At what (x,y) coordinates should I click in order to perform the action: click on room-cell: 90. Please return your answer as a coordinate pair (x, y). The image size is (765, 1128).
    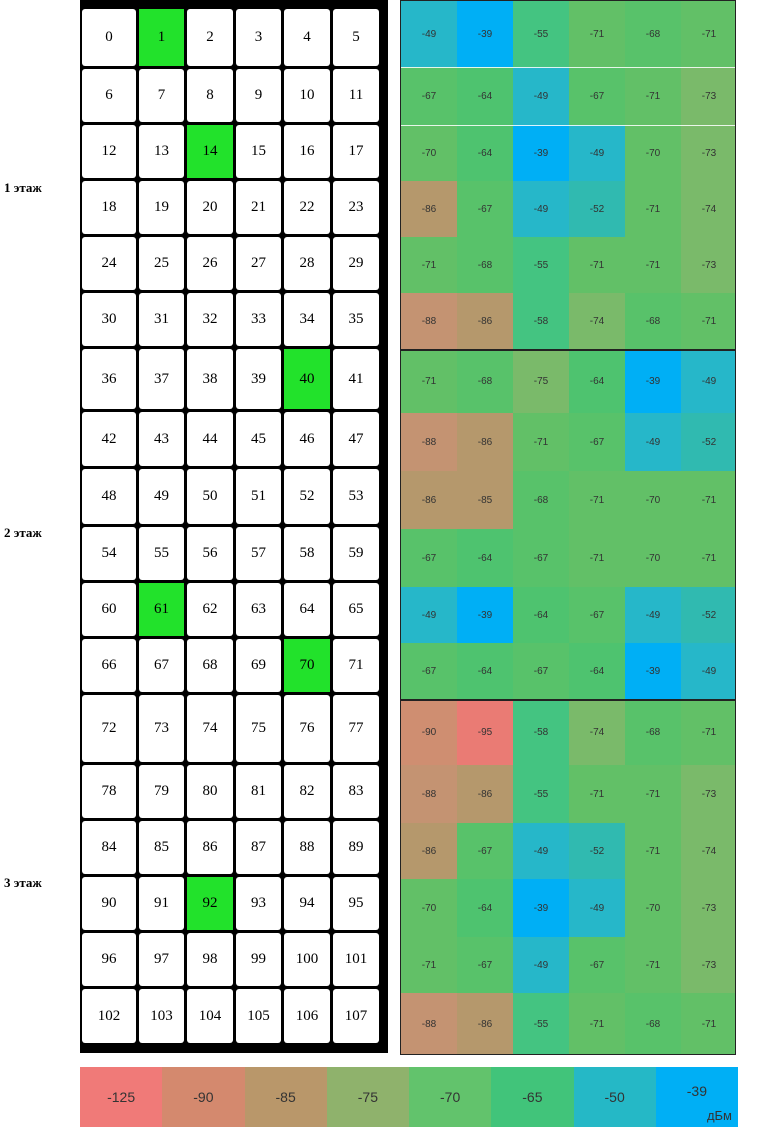
    Looking at the image, I should click on (109, 903).